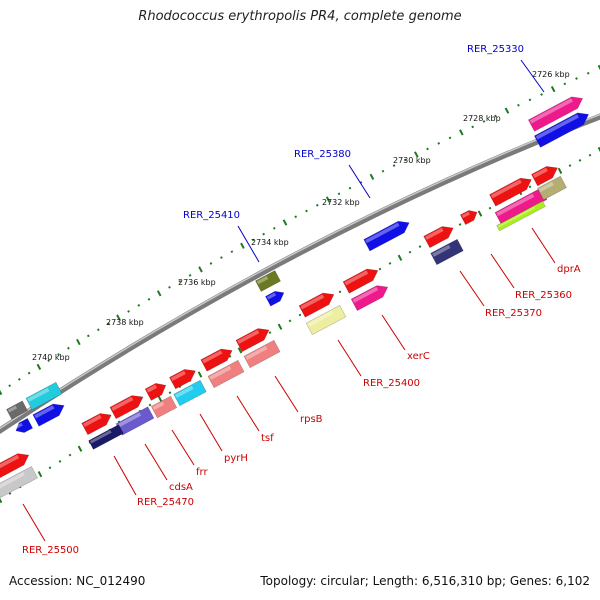 The height and width of the screenshot is (600, 600). I want to click on gene-label: rpsB, so click(311, 419).